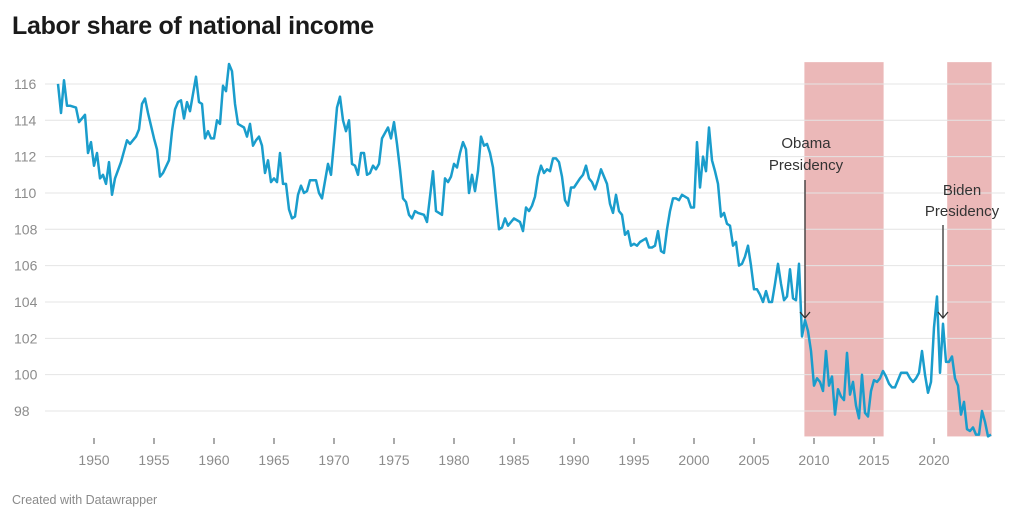  What do you see at coordinates (193, 26) in the screenshot?
I see `chart-title: Labor share of national income` at bounding box center [193, 26].